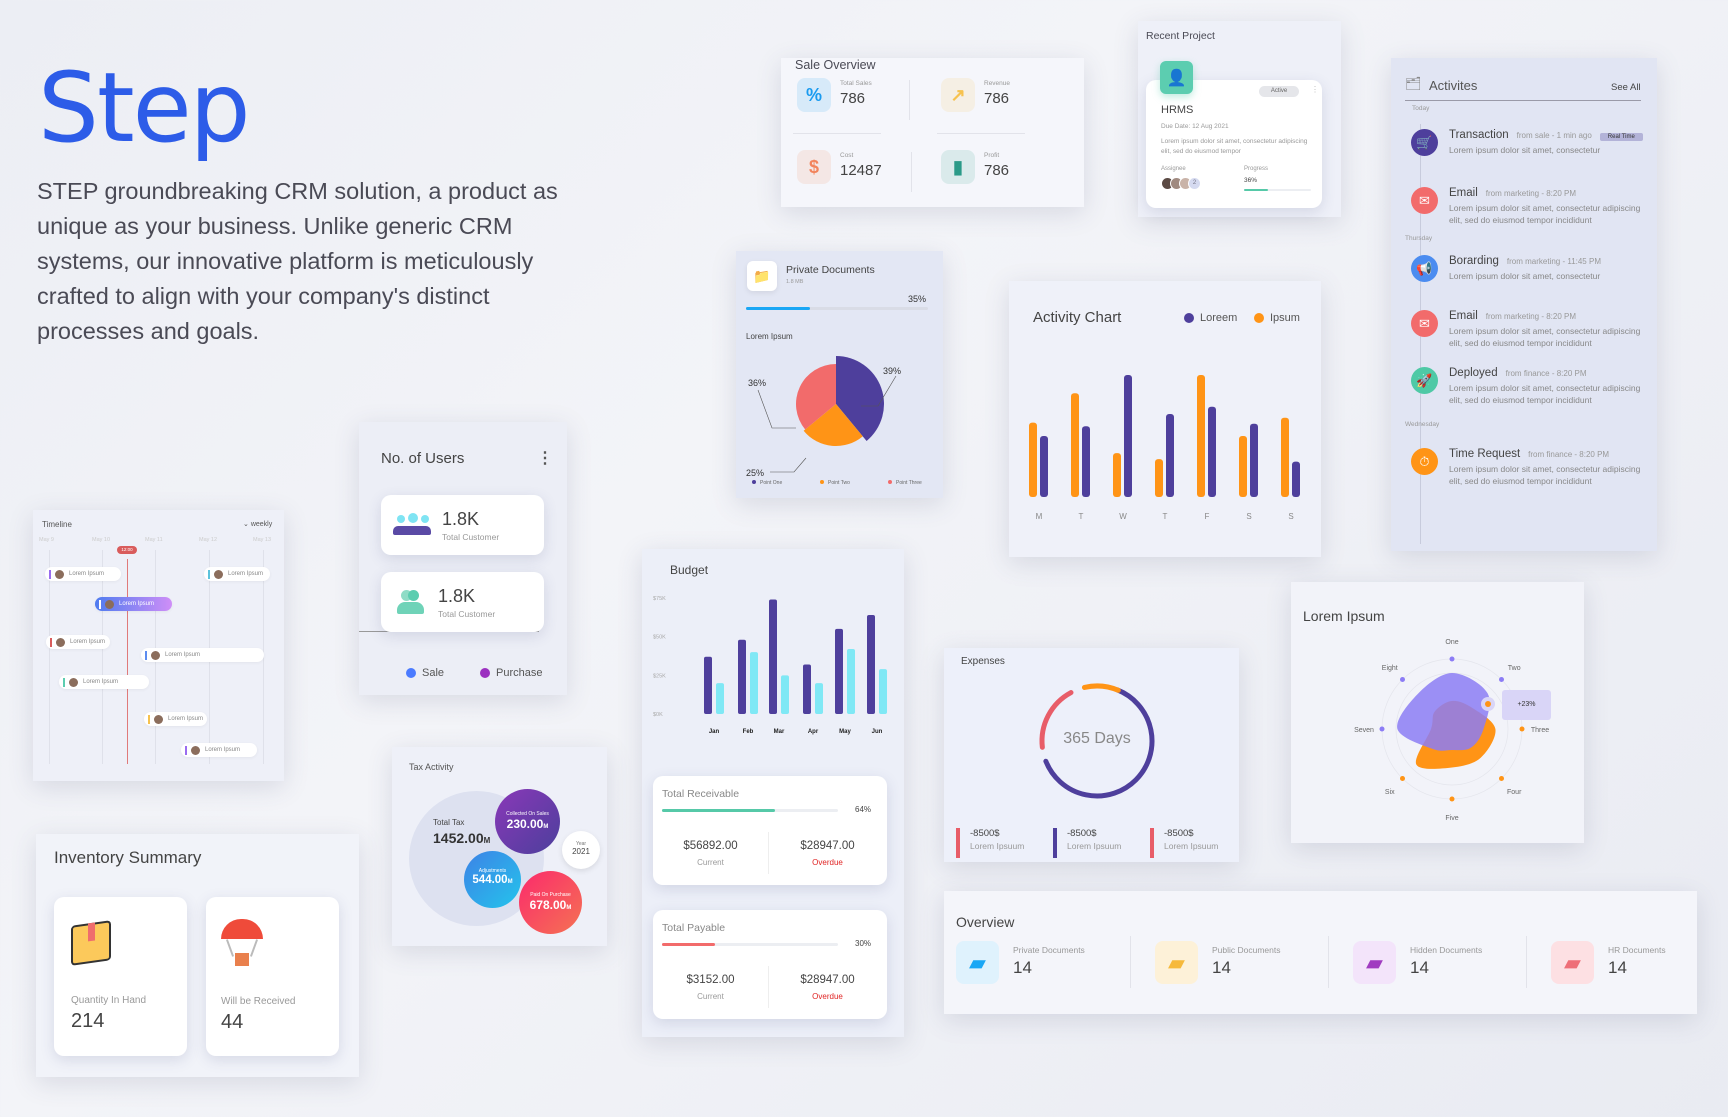  I want to click on item-value: 44, so click(232, 1022).